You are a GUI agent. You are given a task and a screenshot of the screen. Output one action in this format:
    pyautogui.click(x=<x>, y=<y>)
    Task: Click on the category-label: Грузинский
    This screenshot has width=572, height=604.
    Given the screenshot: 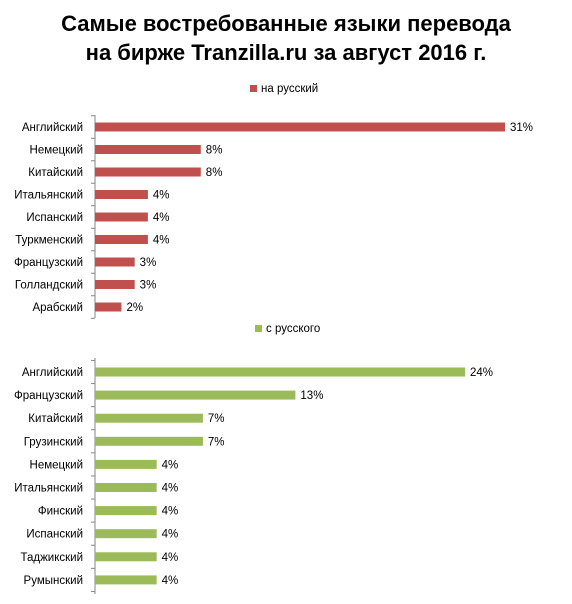 What is the action you would take?
    pyautogui.click(x=53, y=442)
    